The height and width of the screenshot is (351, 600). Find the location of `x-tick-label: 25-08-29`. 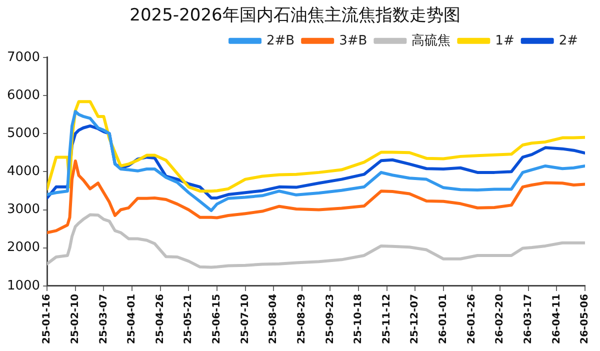

x-tick-label: 25-08-29 is located at coordinates (302, 319).